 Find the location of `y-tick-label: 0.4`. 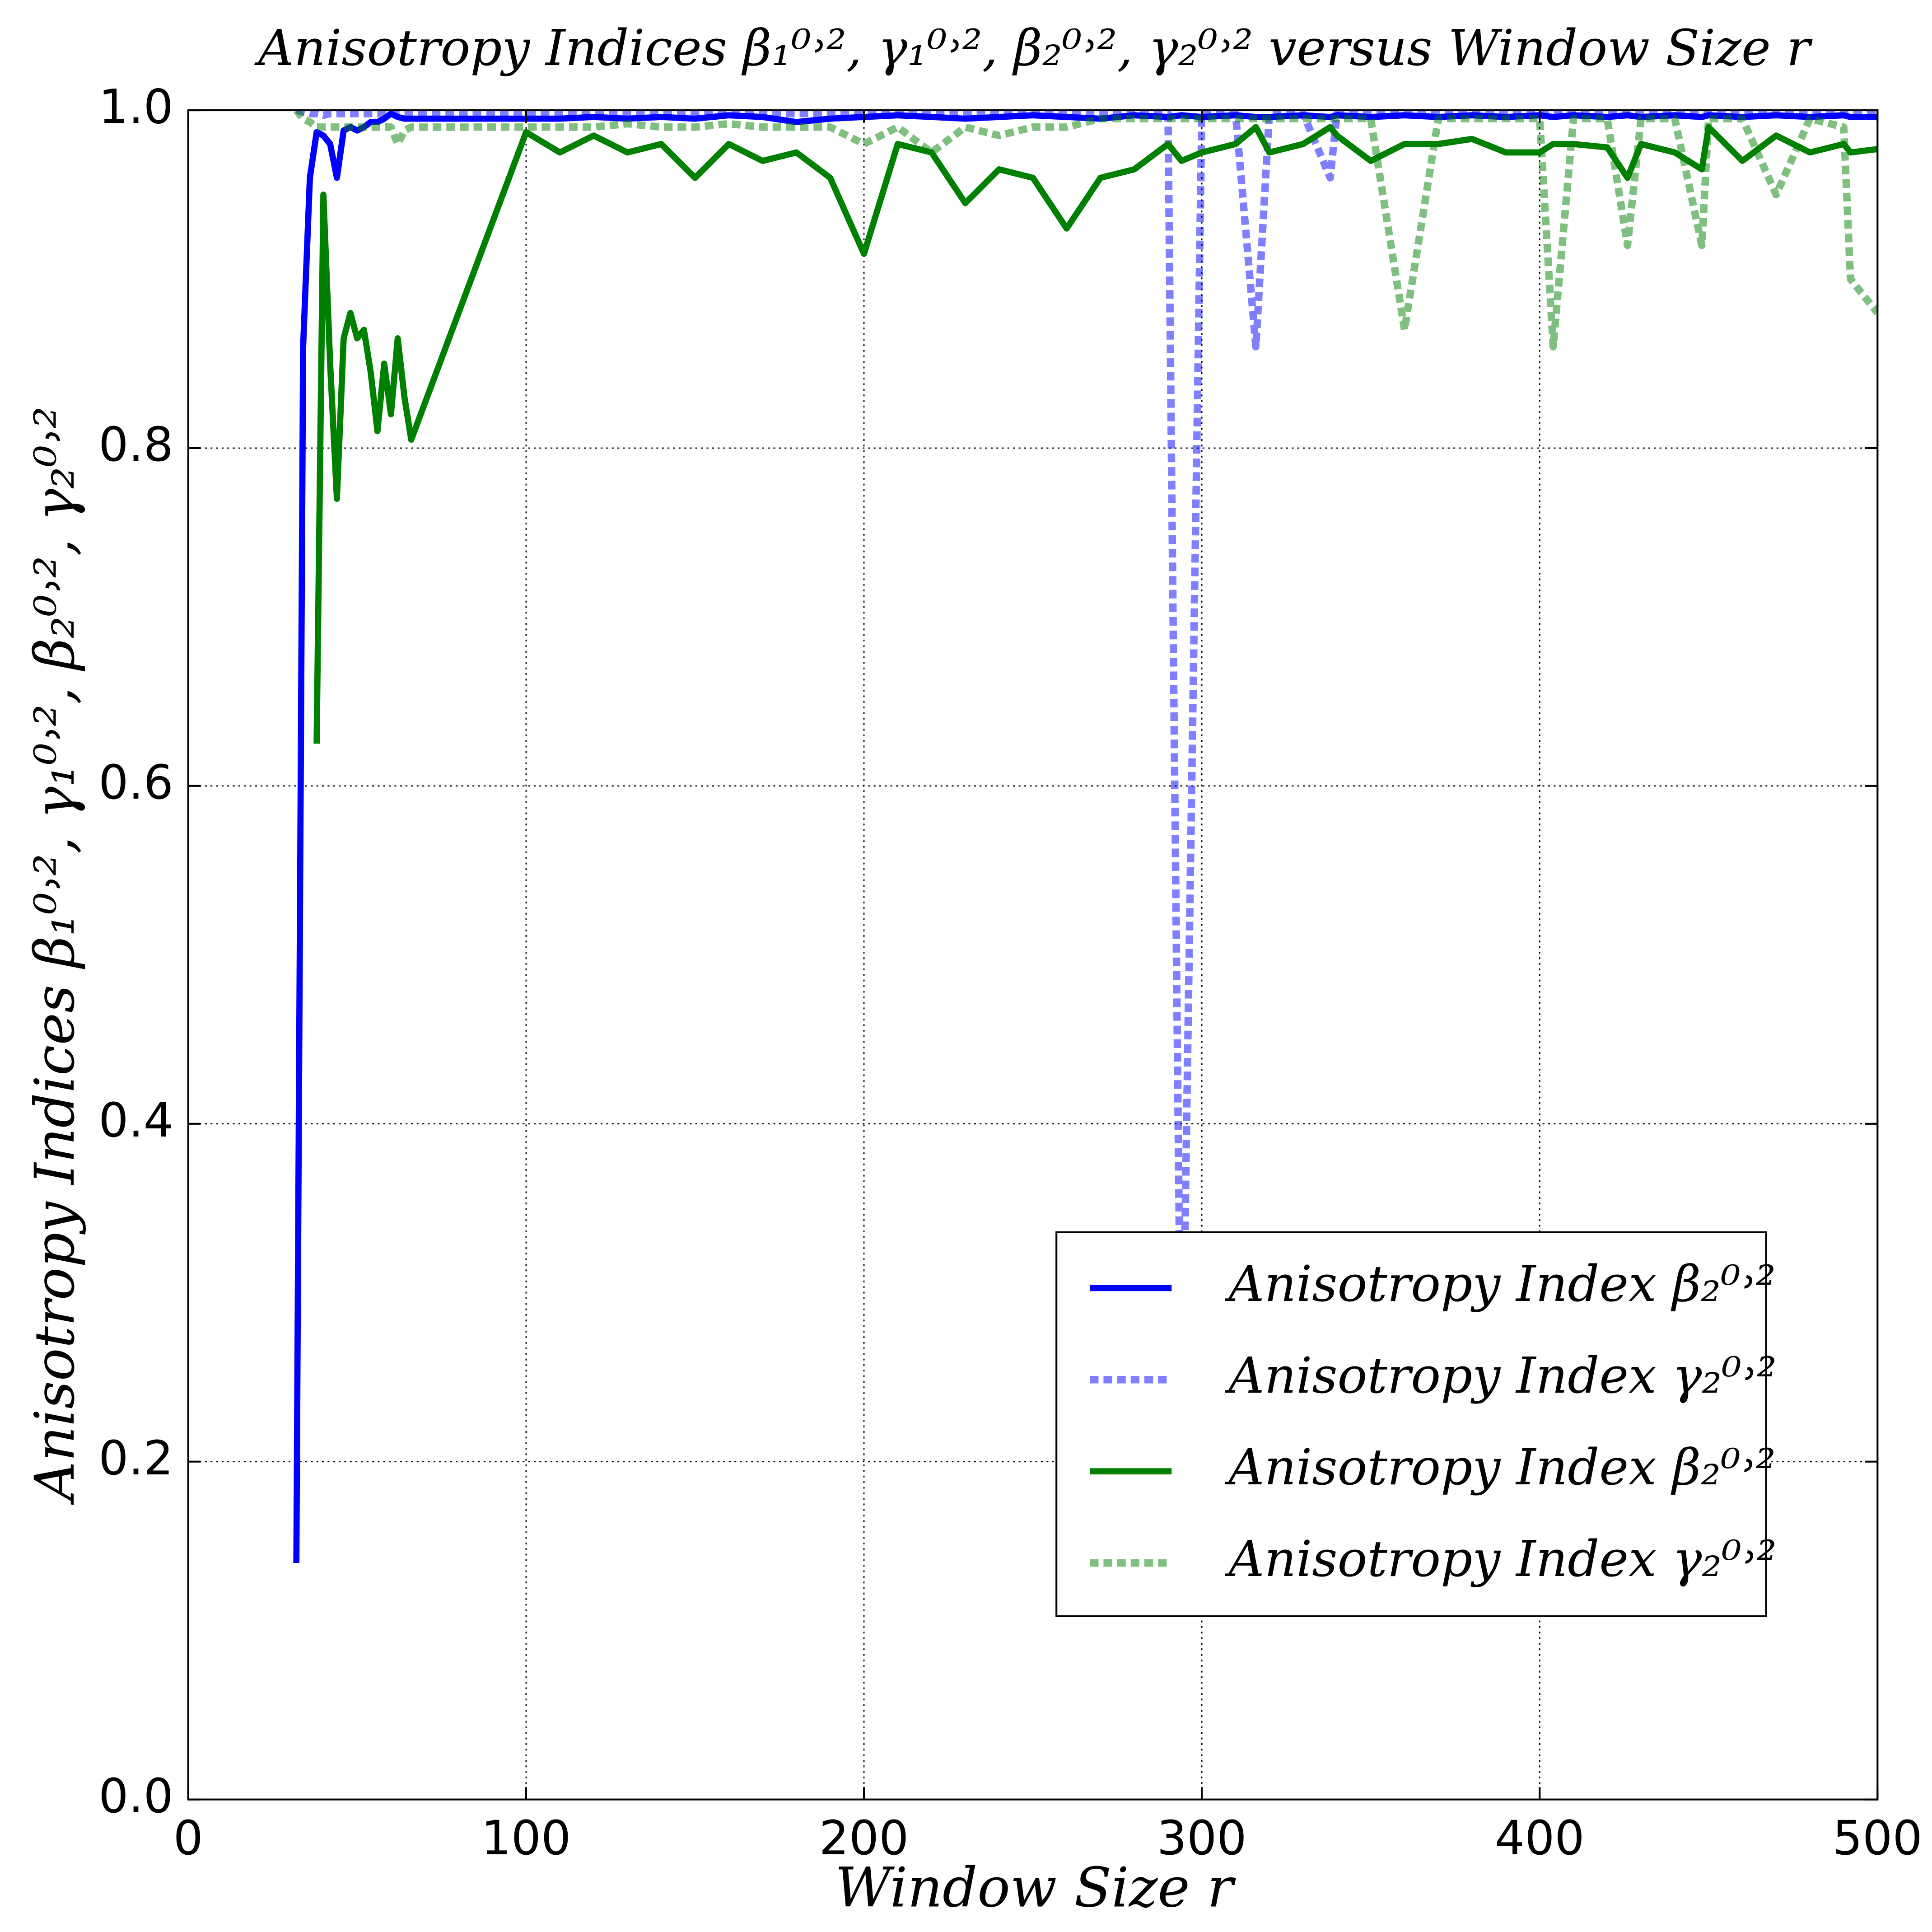

y-tick-label: 0.4 is located at coordinates (135, 1120).